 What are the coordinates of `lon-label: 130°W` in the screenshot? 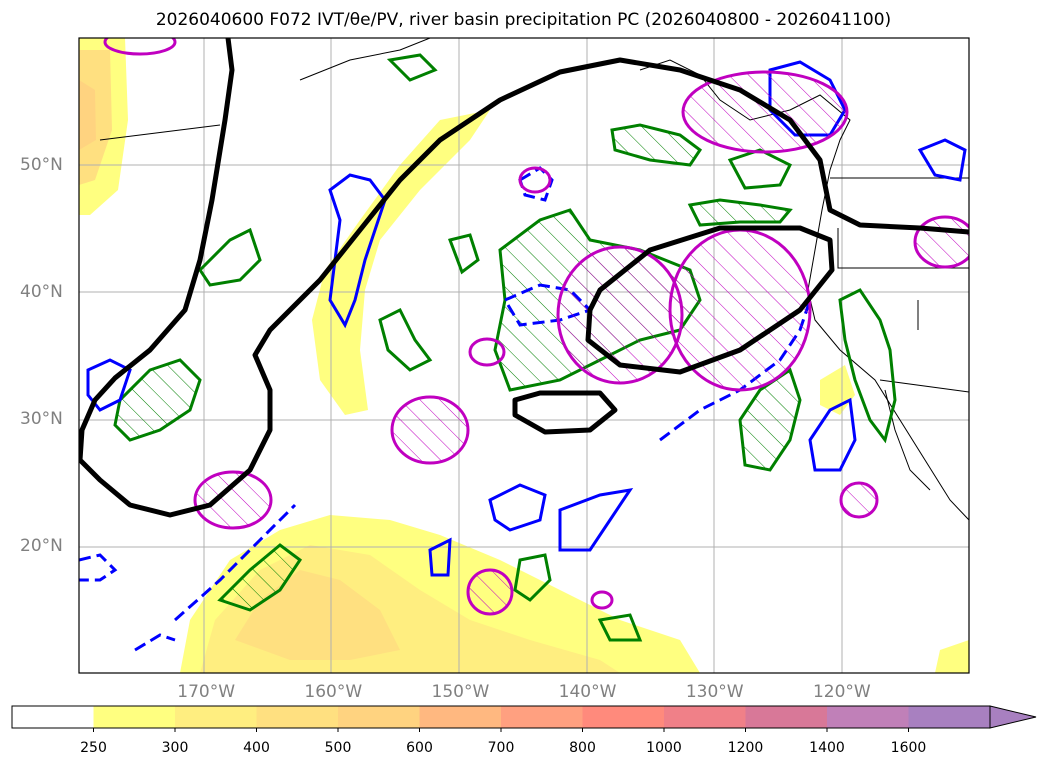 It's located at (714, 692).